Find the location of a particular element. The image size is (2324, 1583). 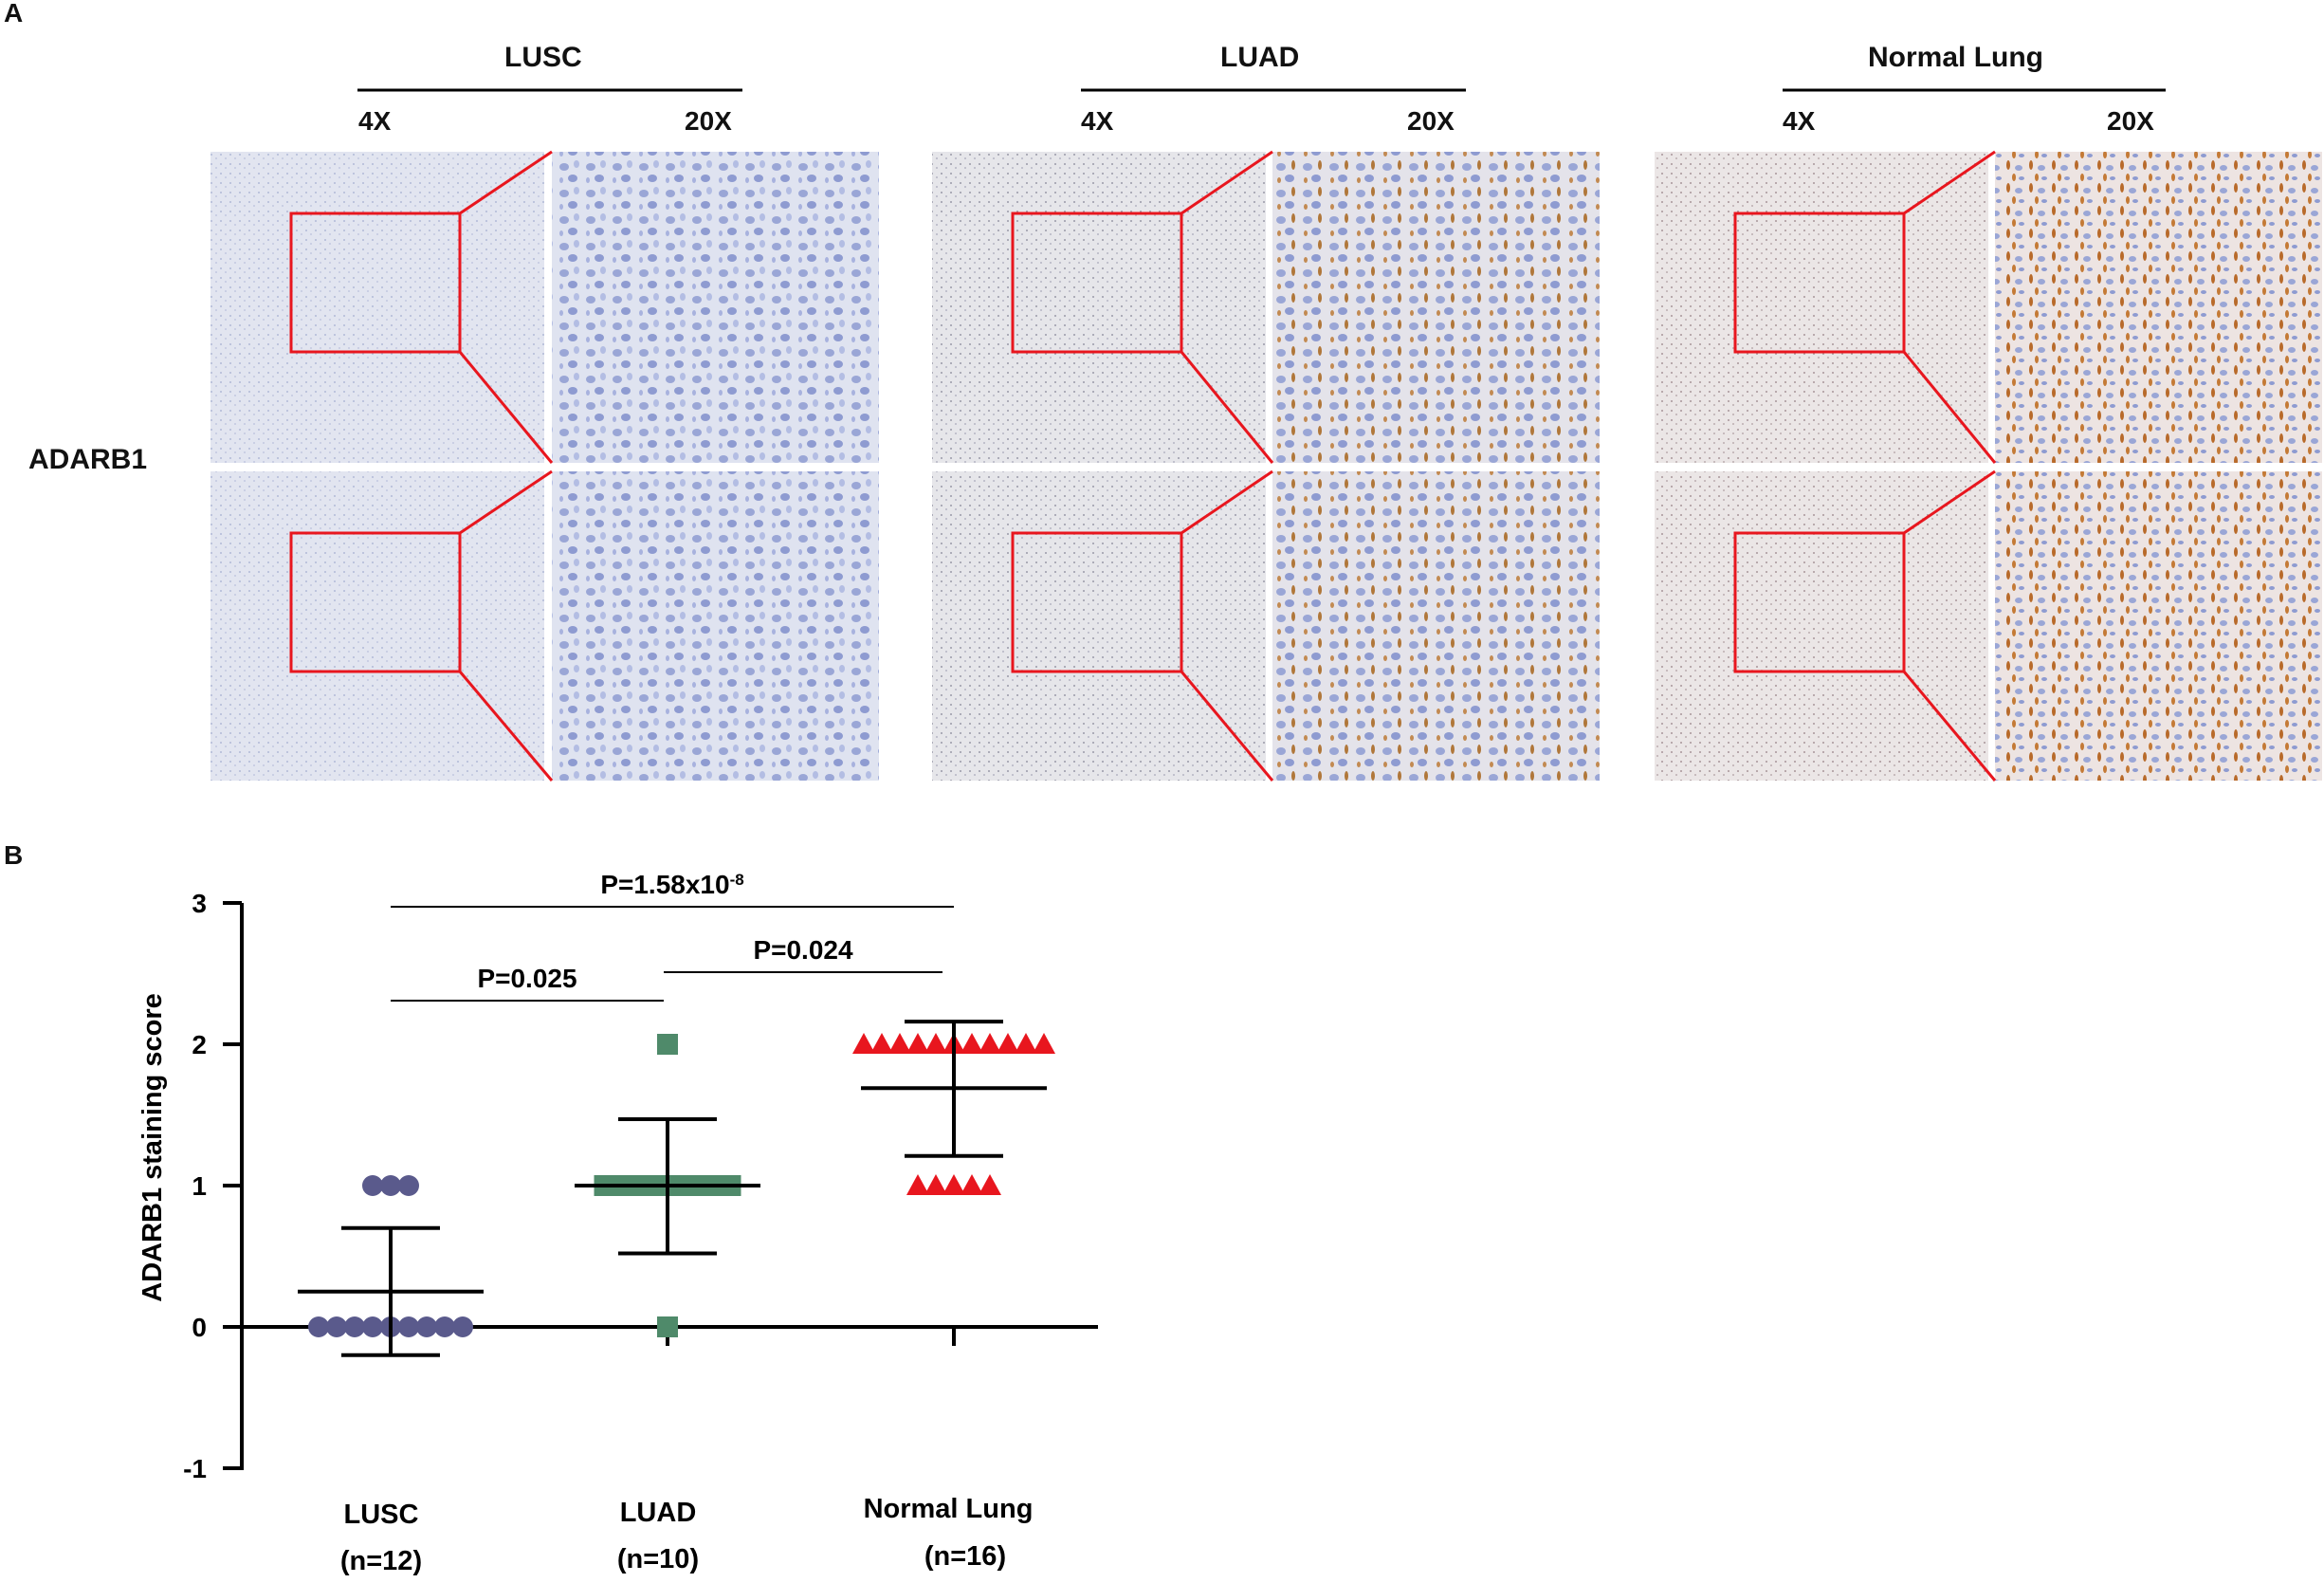

x-category-n-label: (n=12) is located at coordinates (381, 1561).